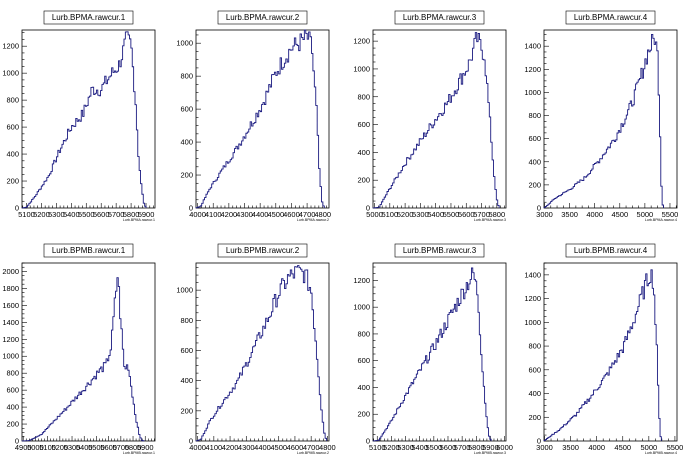  What do you see at coordinates (146, 214) in the screenshot?
I see `x-tick-label: 5900` at bounding box center [146, 214].